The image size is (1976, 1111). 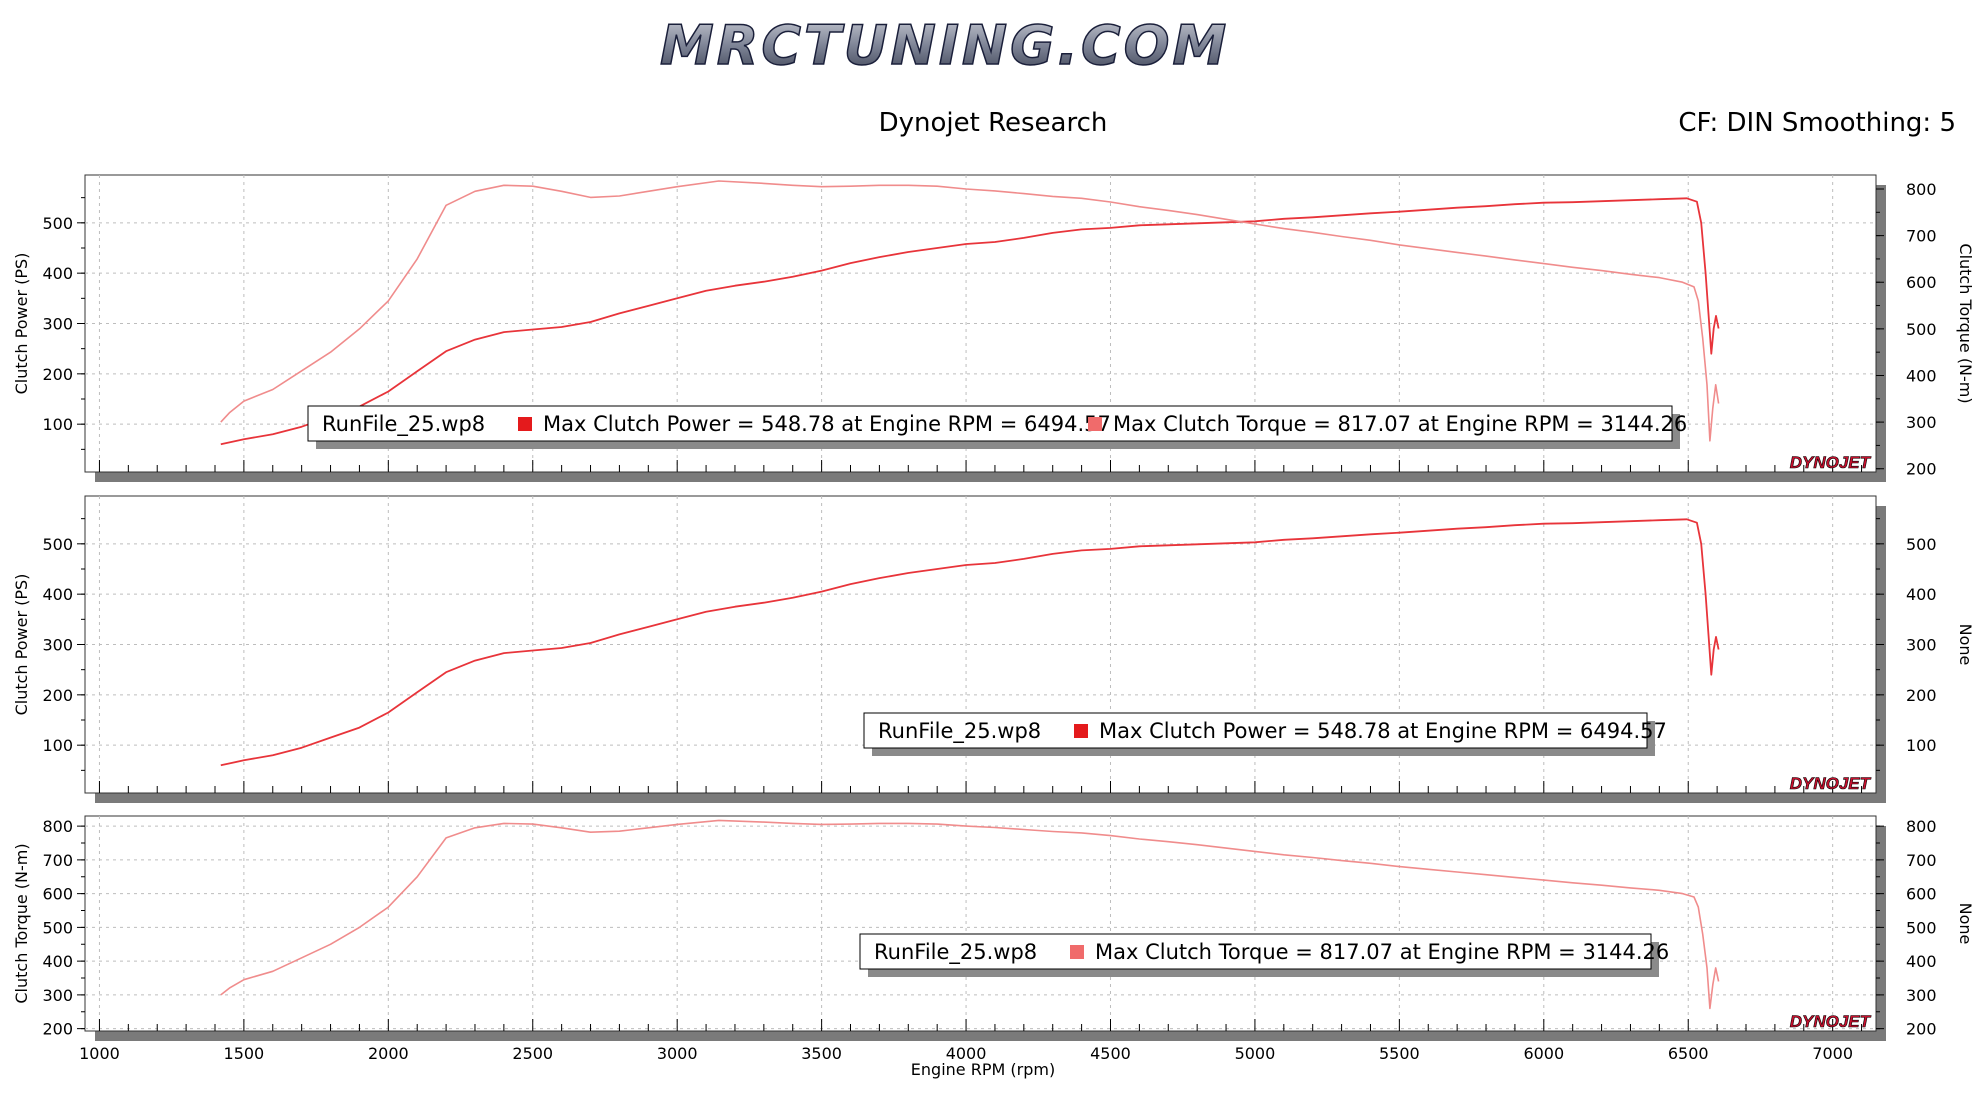 What do you see at coordinates (1965, 323) in the screenshot?
I see `y2-axis-label: Clutch Torque (N-m)` at bounding box center [1965, 323].